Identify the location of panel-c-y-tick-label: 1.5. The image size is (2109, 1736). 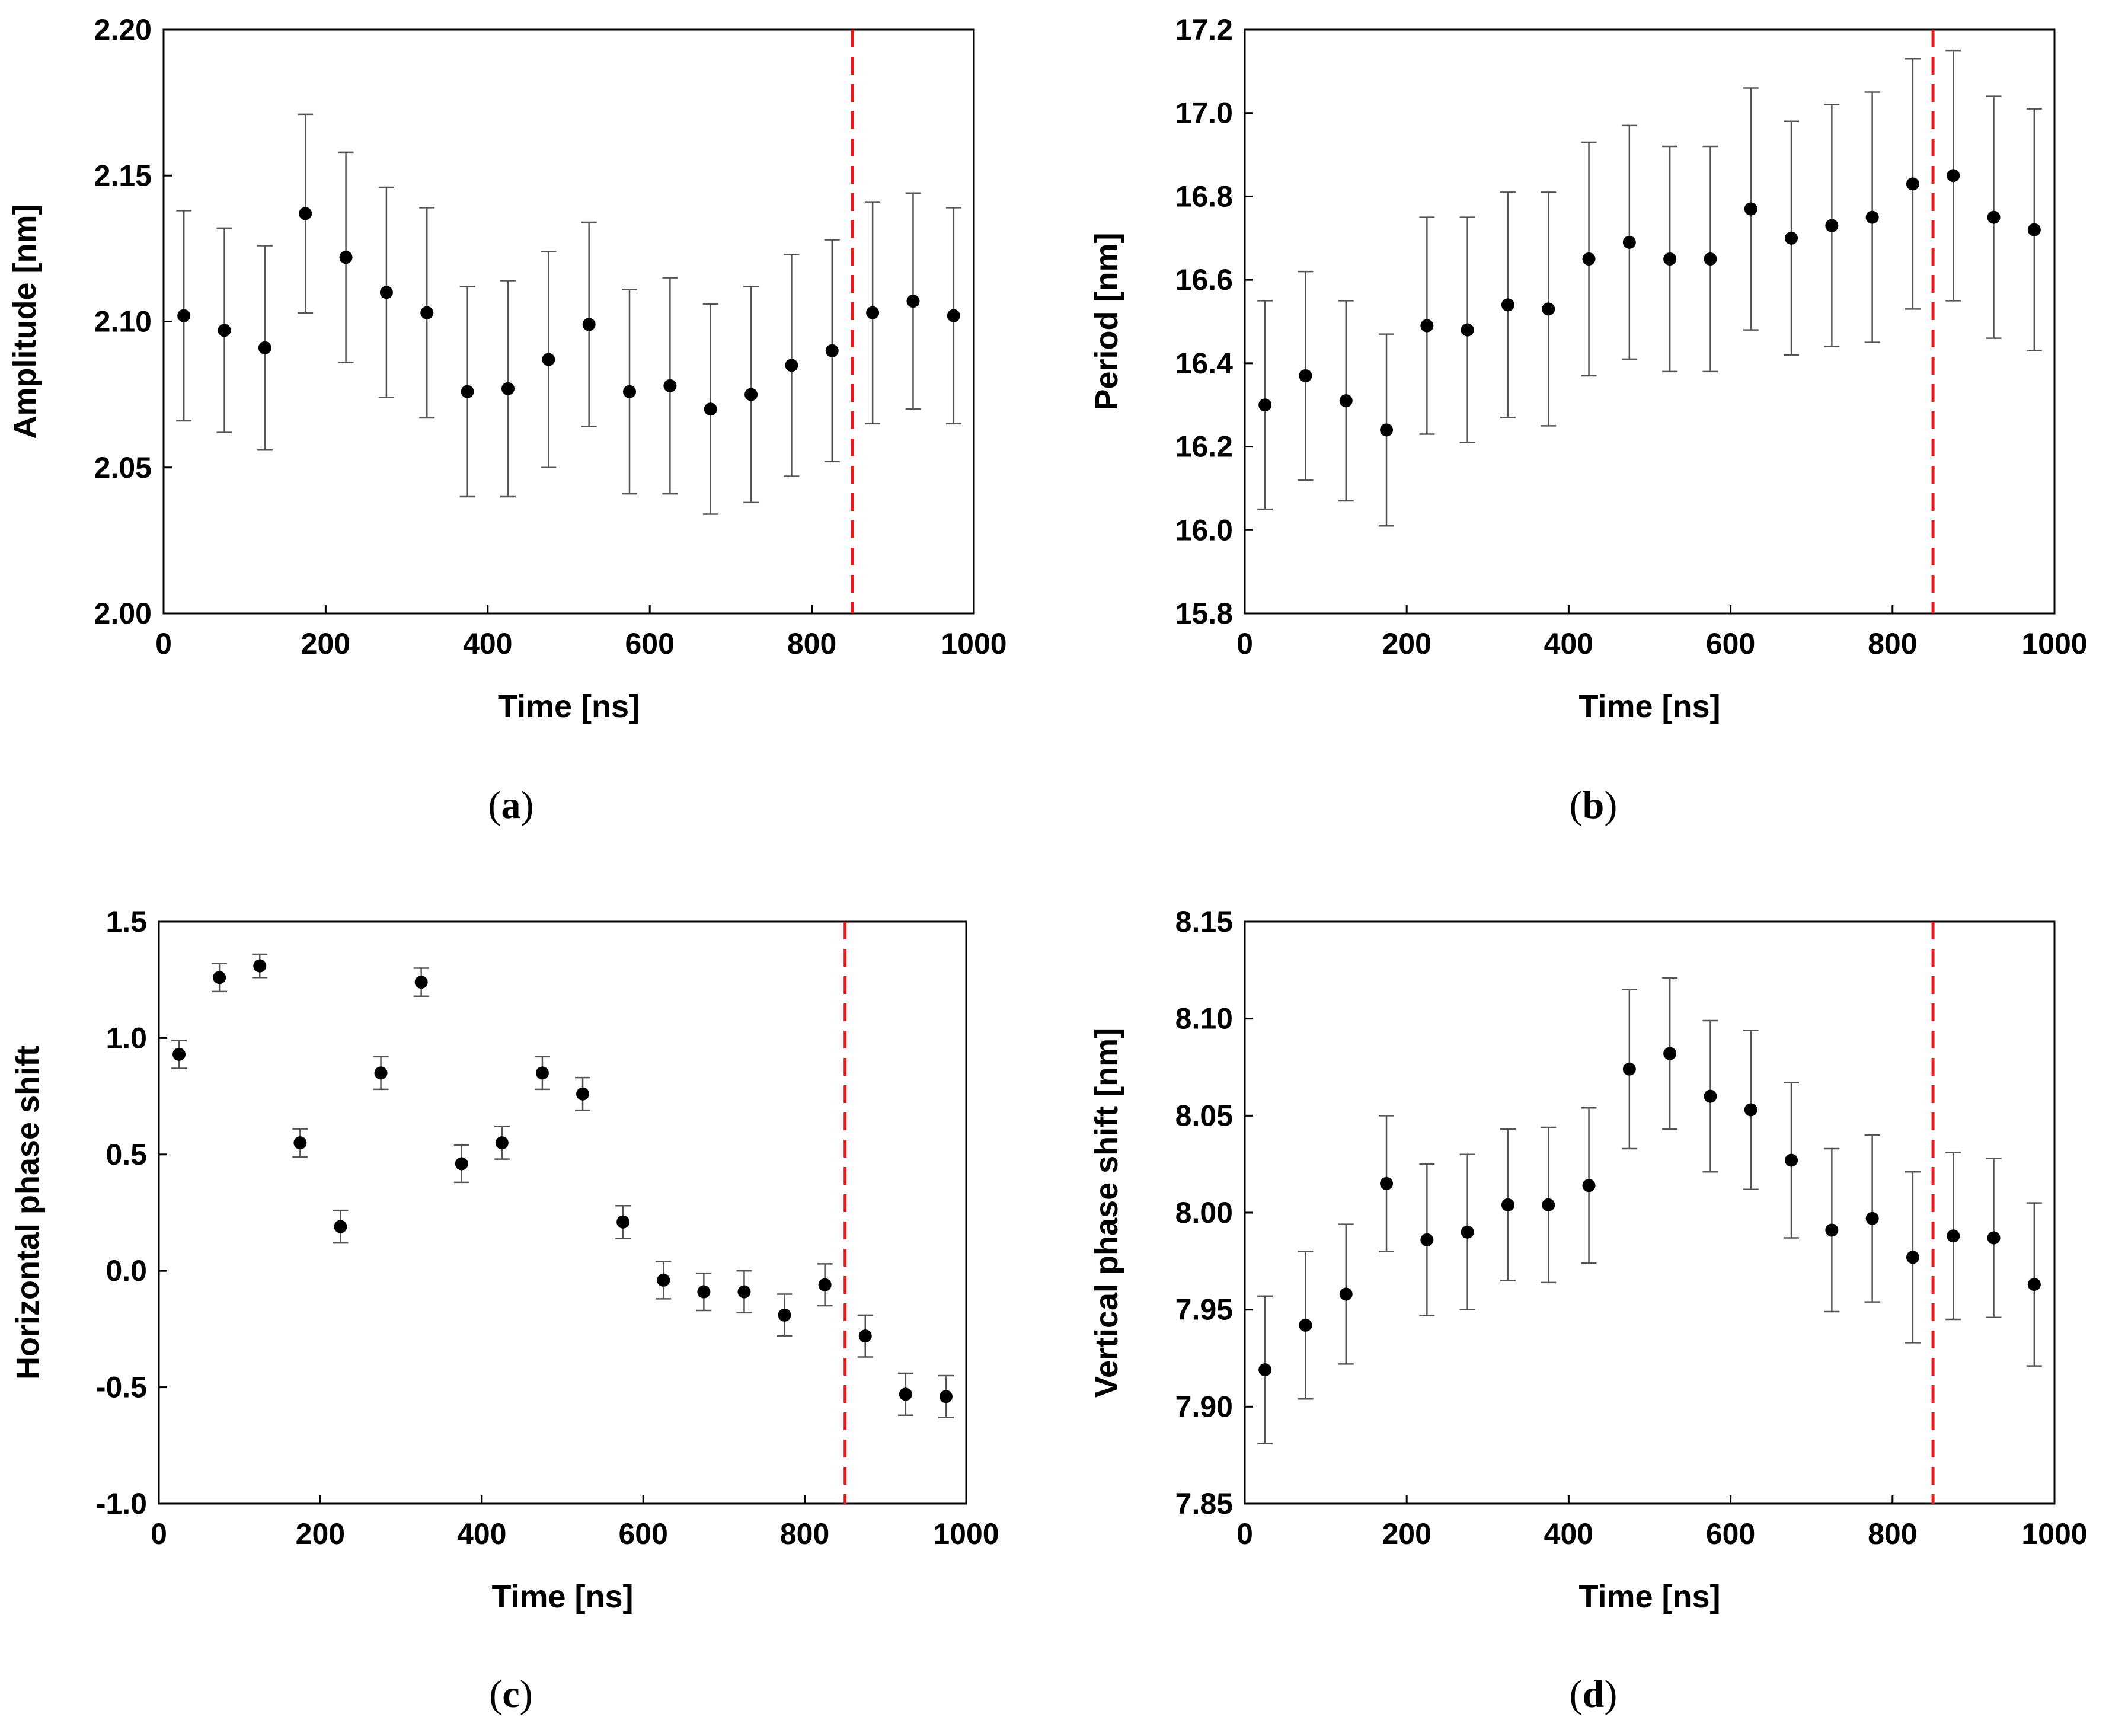
(126, 921).